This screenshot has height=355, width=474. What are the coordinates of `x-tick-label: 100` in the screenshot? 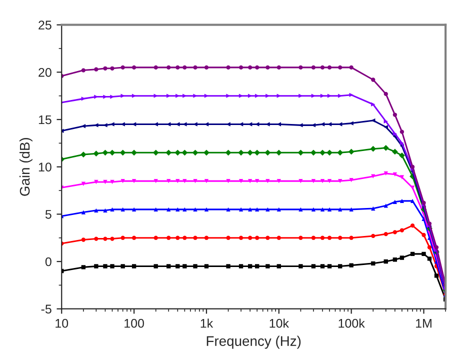 It's located at (134, 323).